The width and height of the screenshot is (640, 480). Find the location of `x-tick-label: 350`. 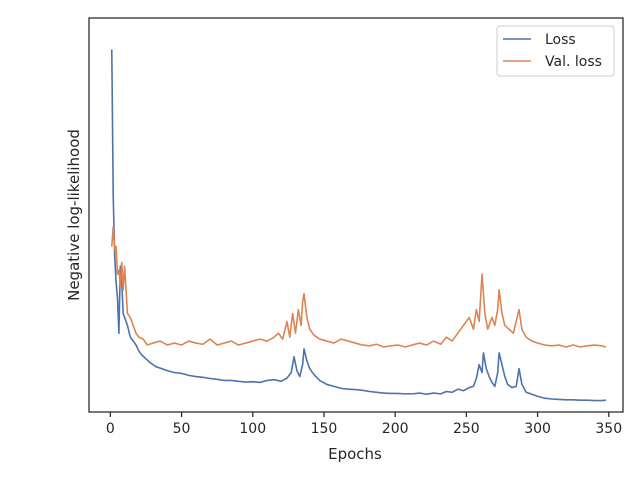

x-tick-label: 350 is located at coordinates (608, 429).